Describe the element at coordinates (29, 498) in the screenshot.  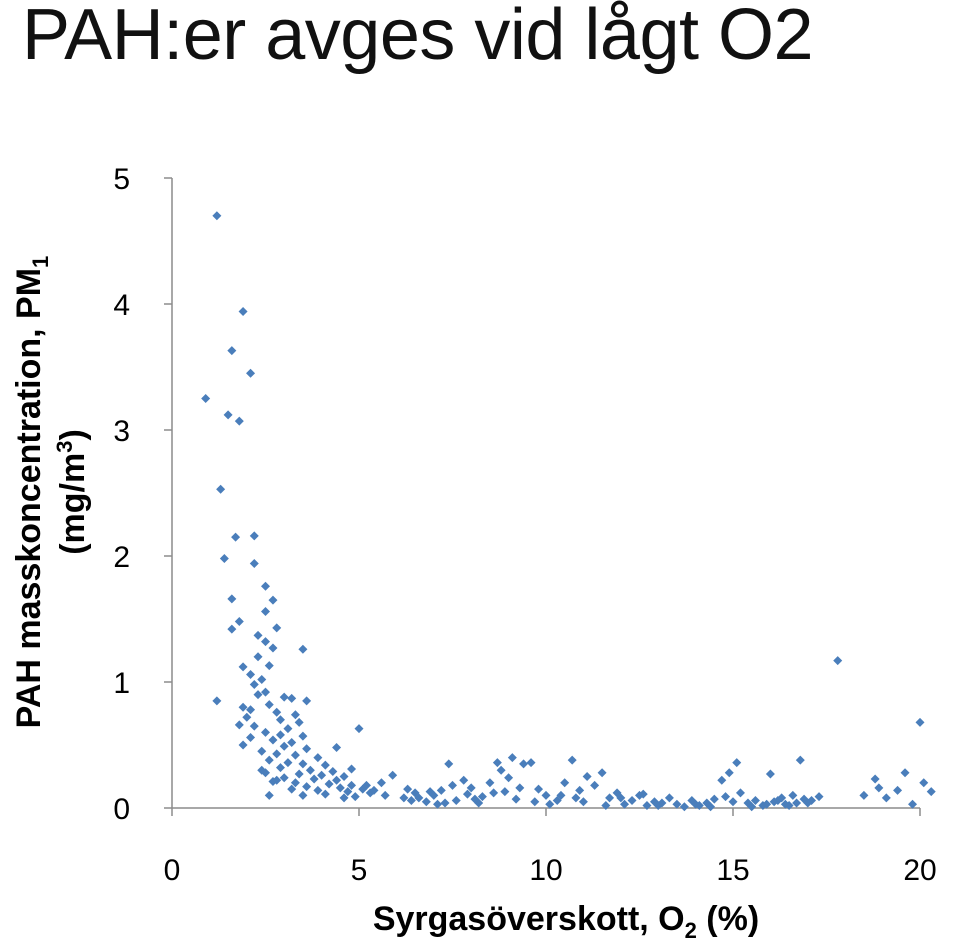
I see `y-axis-title-line1-main: PAH masskoncentration, PM` at that location.